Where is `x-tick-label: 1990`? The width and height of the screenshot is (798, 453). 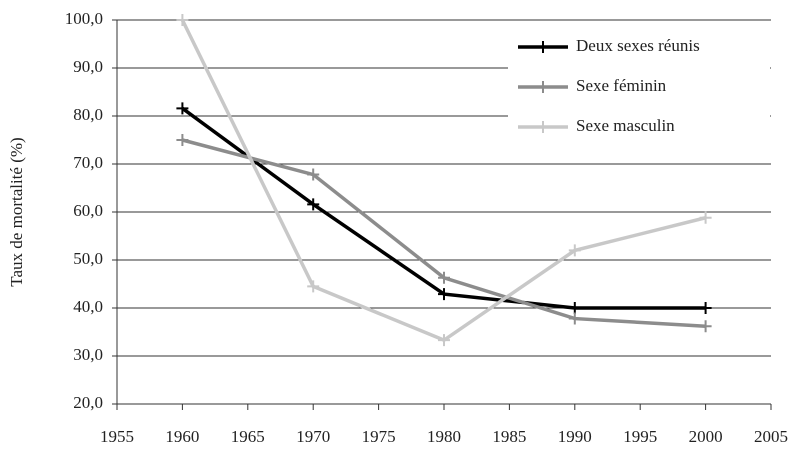 x-tick-label: 1990 is located at coordinates (575, 436).